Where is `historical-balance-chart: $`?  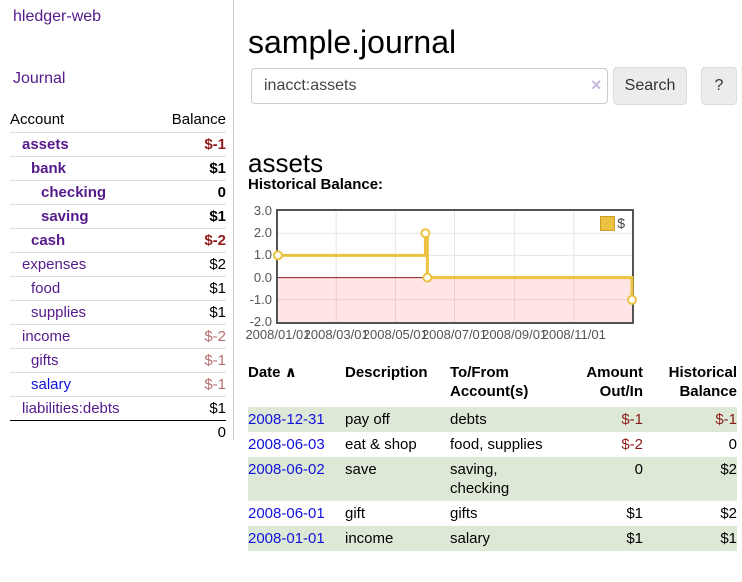 historical-balance-chart: $ is located at coordinates (455, 266).